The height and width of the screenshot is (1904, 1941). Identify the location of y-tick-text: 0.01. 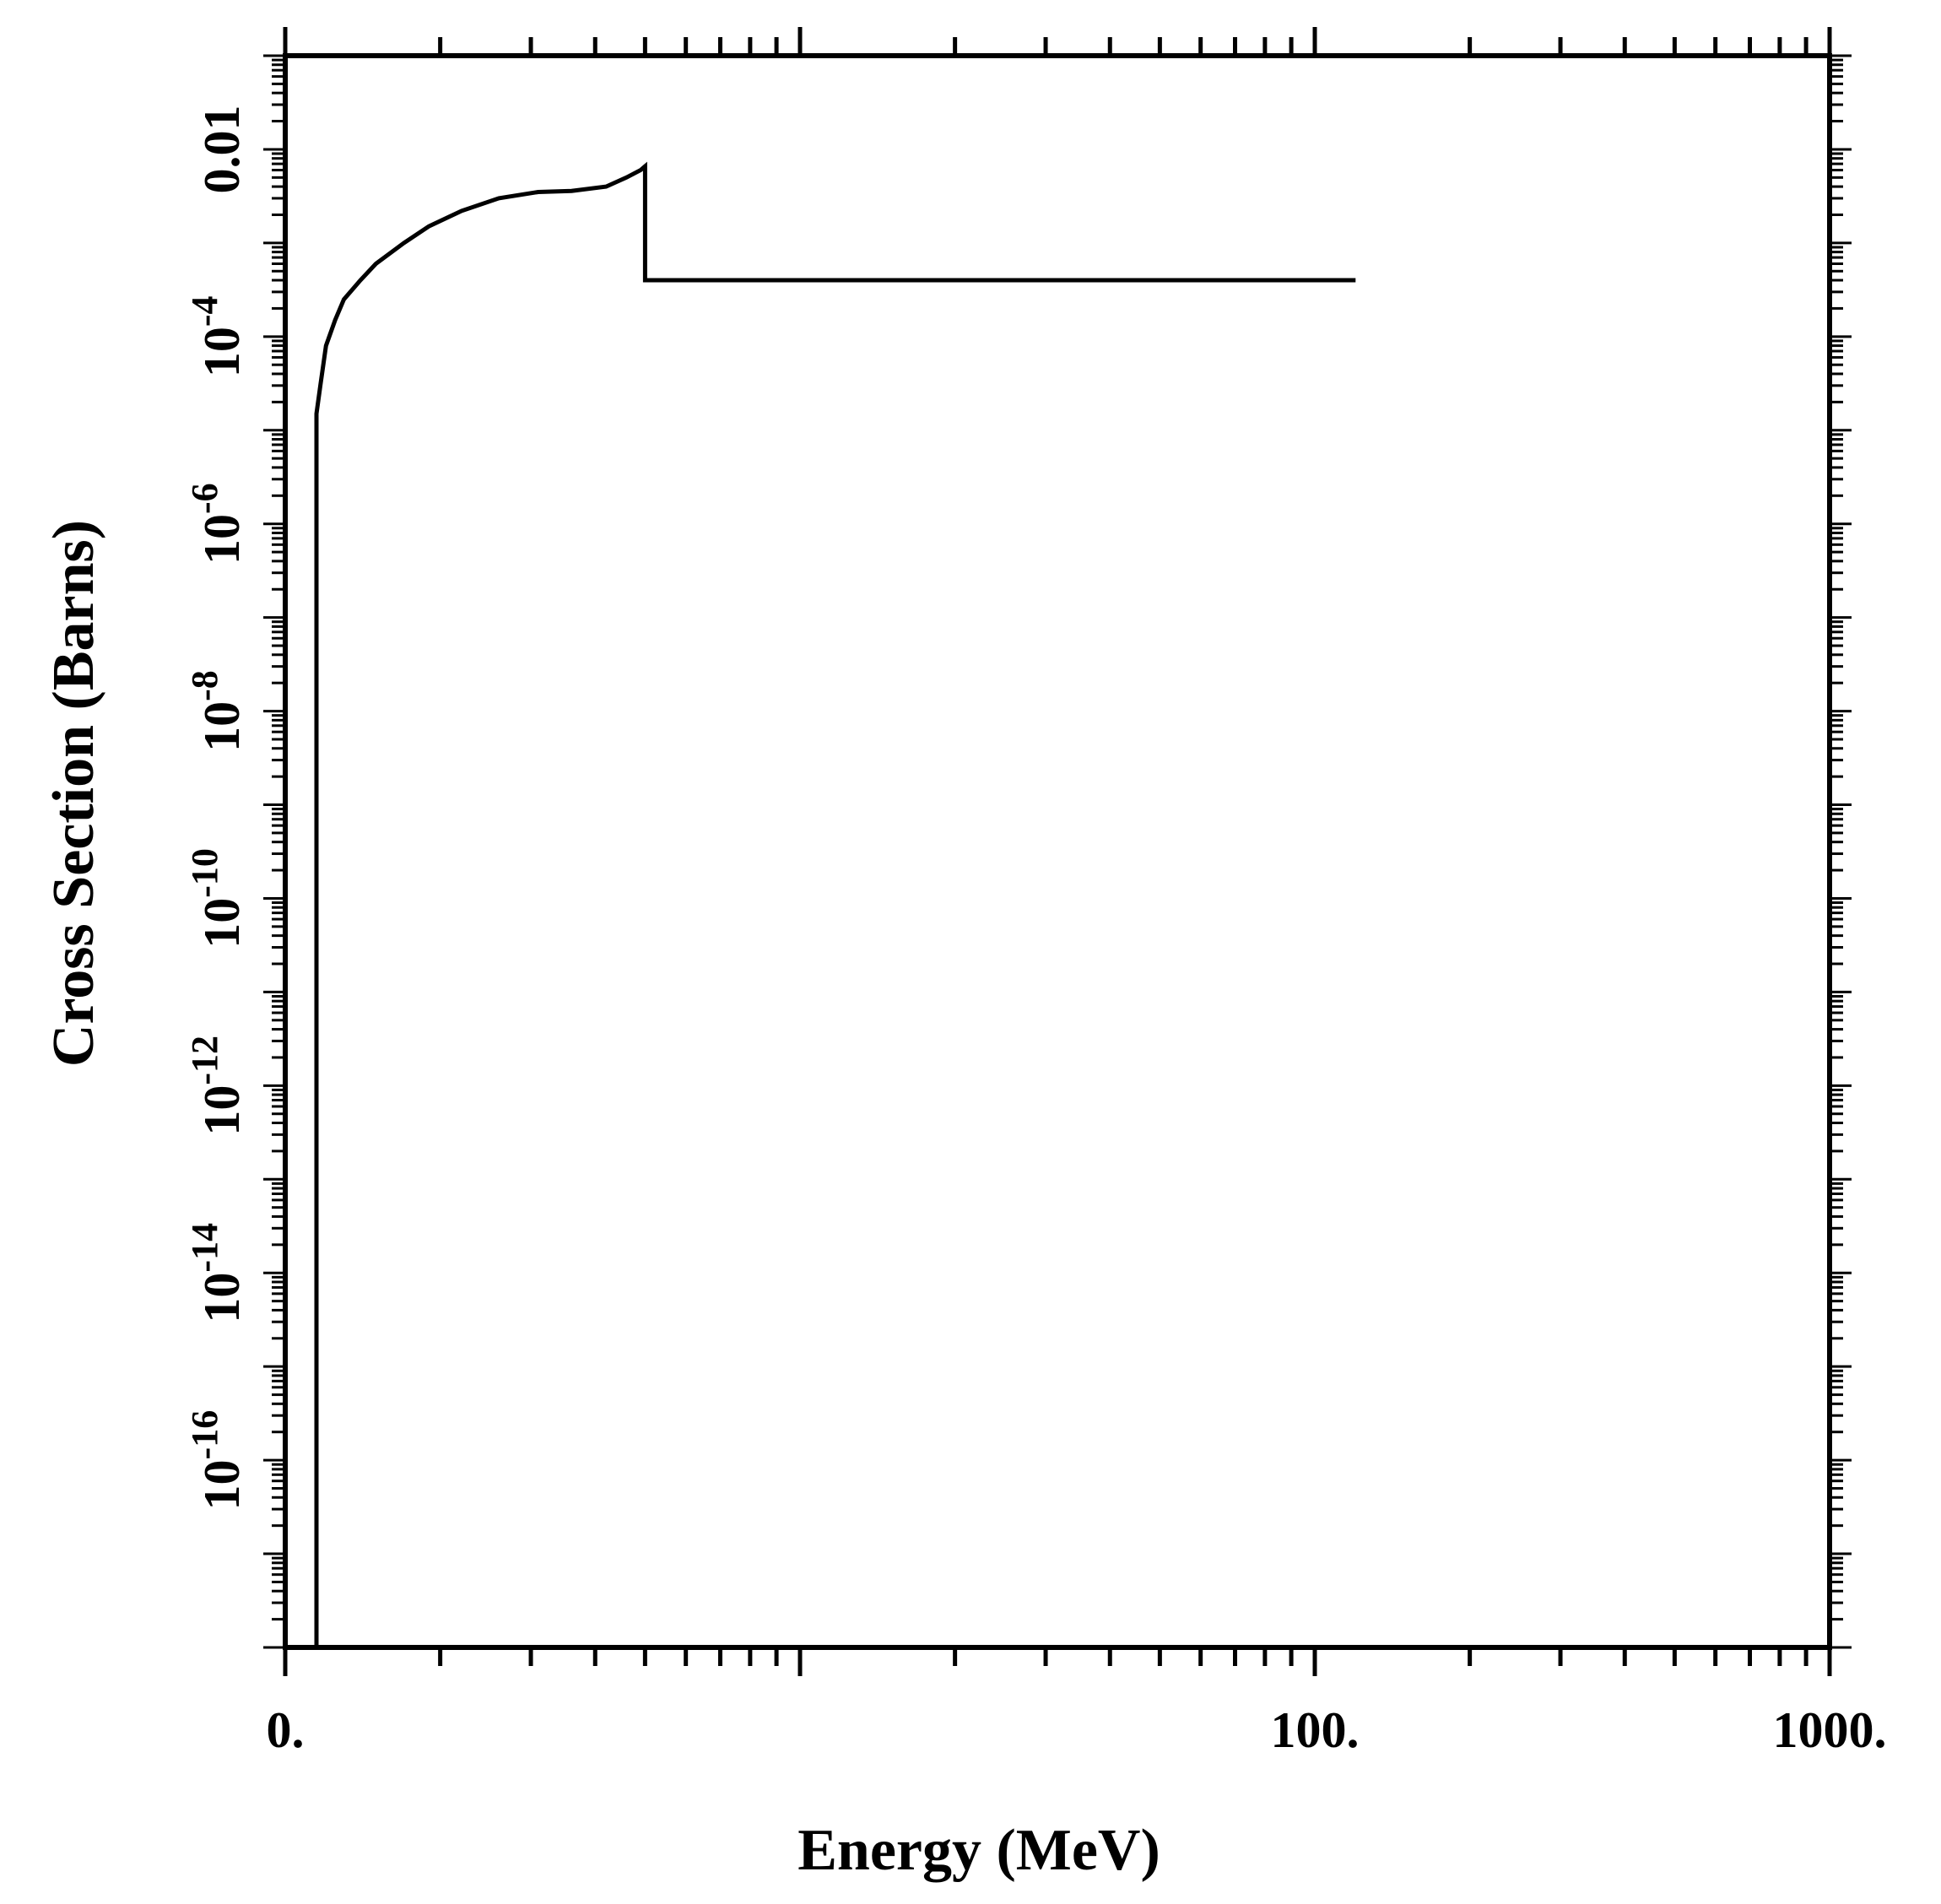
(222, 149).